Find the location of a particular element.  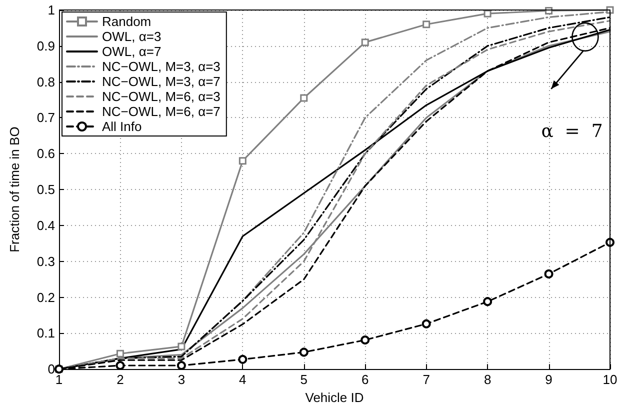

y-tick-label: 0.1 is located at coordinates (45, 333).